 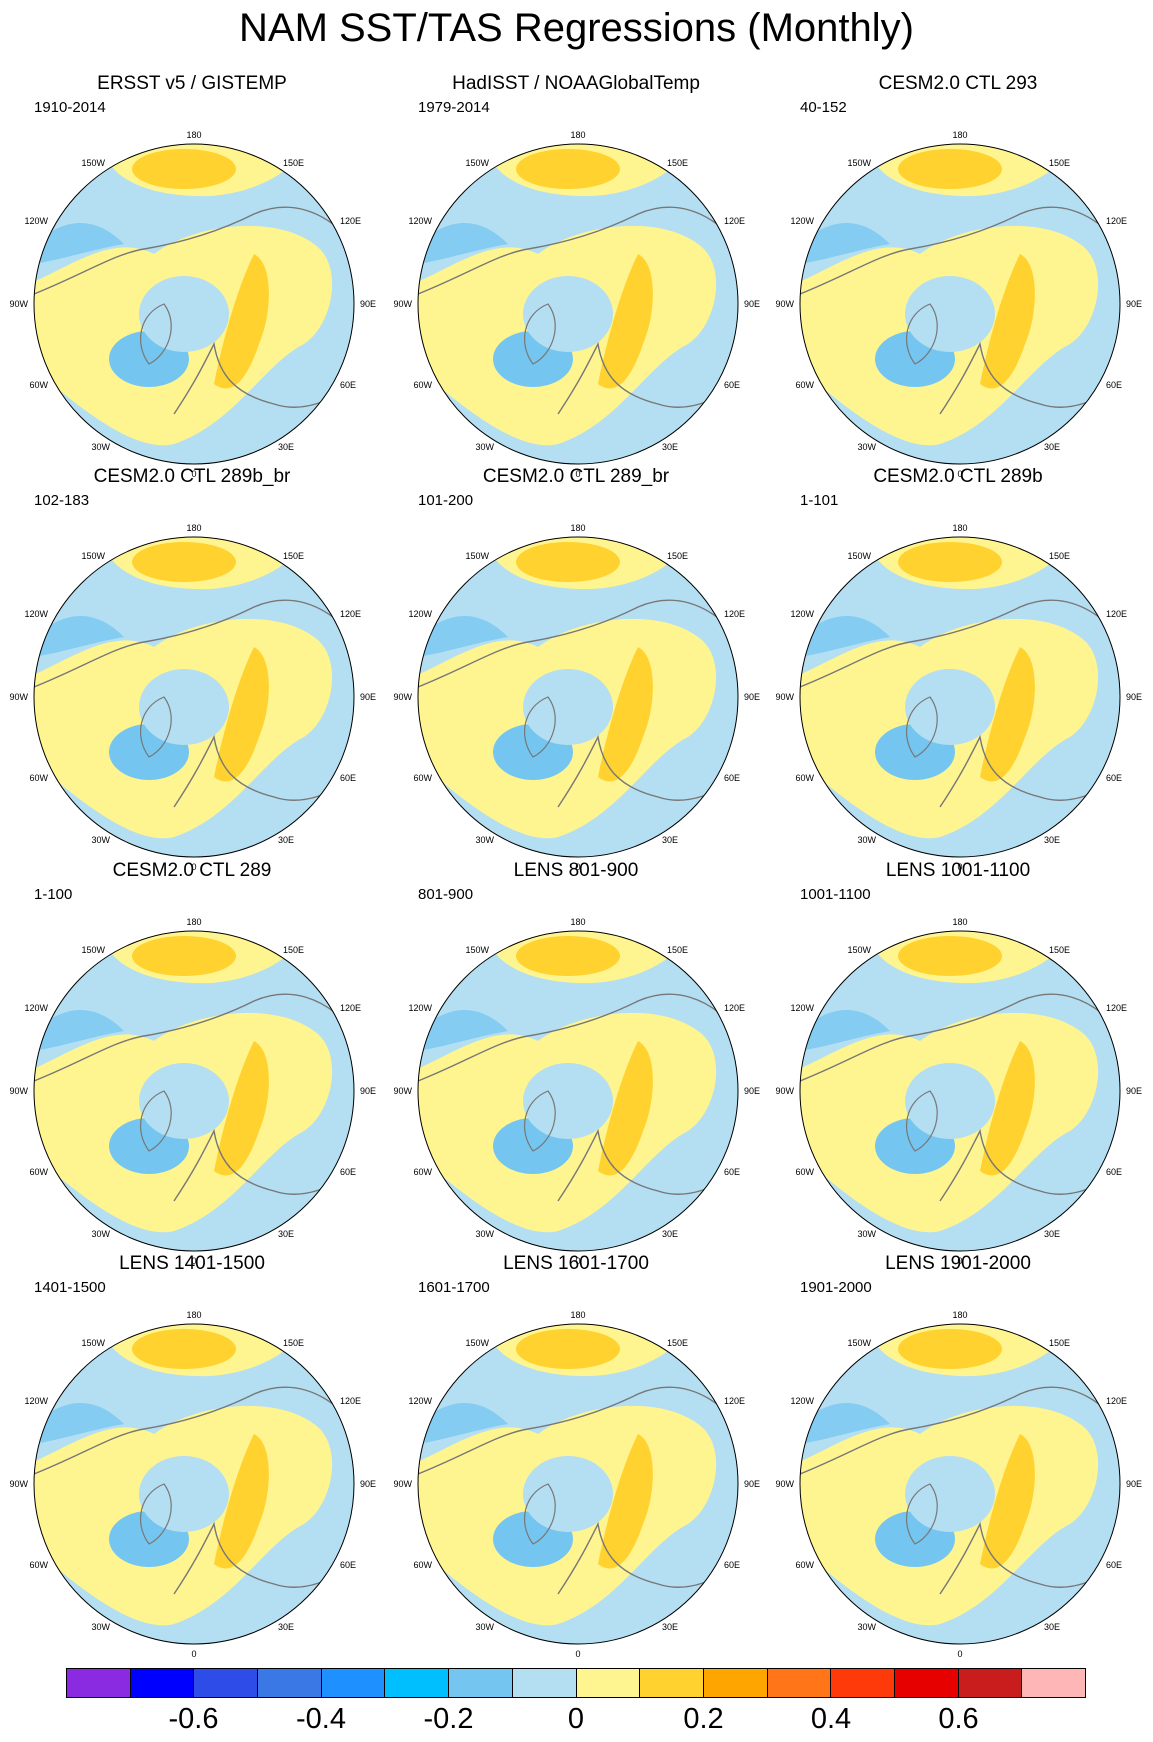 What do you see at coordinates (836, 1287) in the screenshot?
I see `panel-period: 1901-2000` at bounding box center [836, 1287].